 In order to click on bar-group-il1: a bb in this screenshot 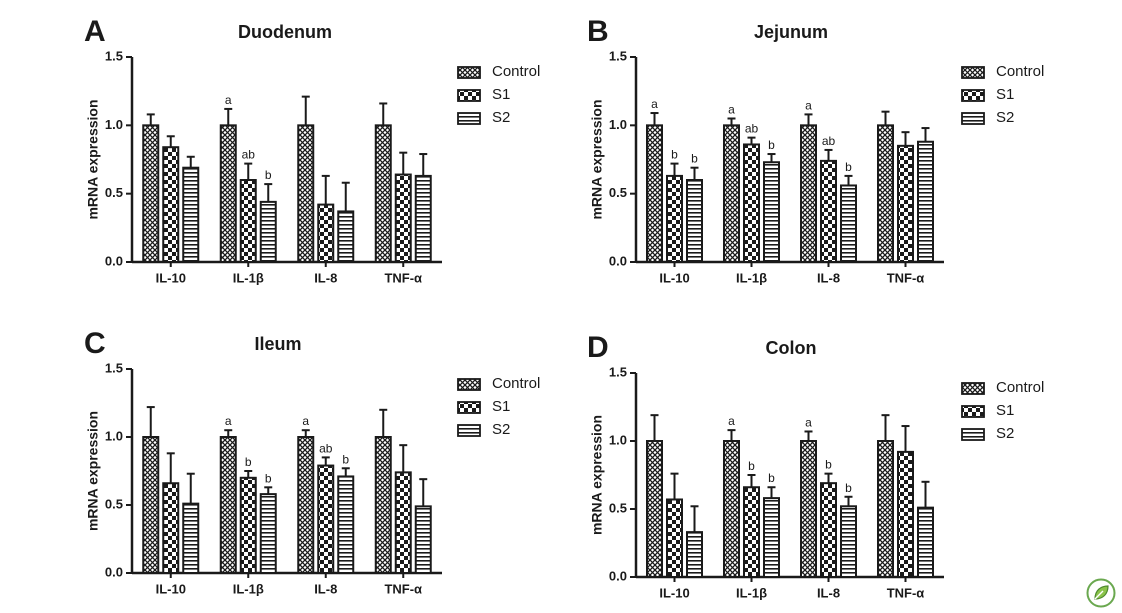, I will do `click(751, 496)`.